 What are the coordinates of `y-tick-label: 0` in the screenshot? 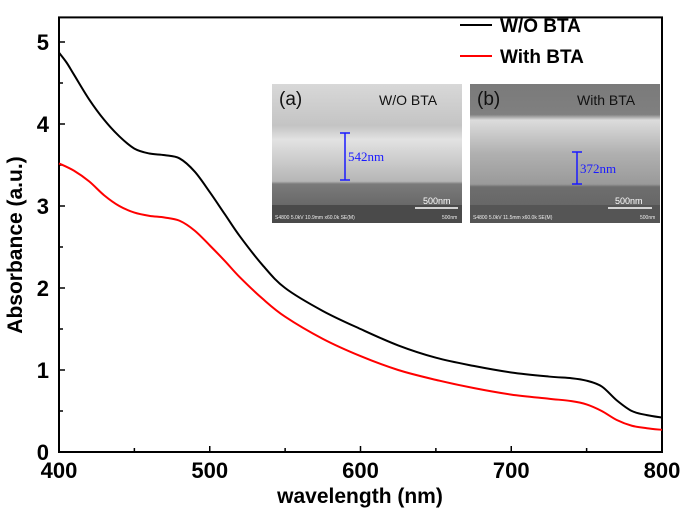 It's located at (43, 452).